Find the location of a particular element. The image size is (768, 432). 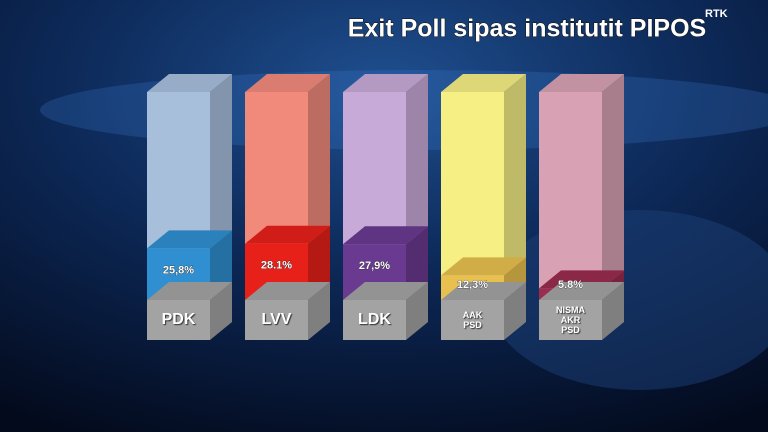

value-label: 27,9% is located at coordinates (374, 266).